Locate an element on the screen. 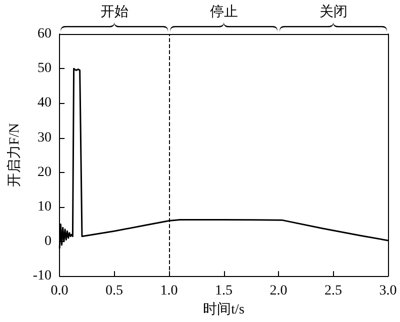 The width and height of the screenshot is (400, 322). y-tick-label: 20 is located at coordinates (45, 172).